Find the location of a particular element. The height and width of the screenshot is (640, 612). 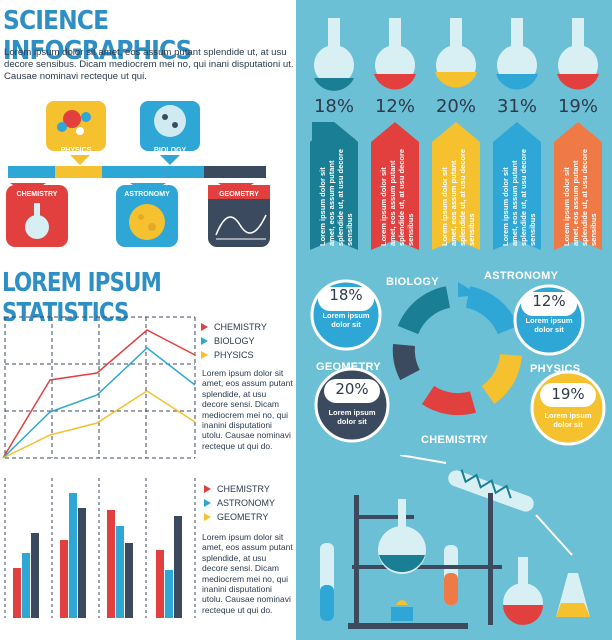

cycle-diagram is located at coordinates (458, 362).